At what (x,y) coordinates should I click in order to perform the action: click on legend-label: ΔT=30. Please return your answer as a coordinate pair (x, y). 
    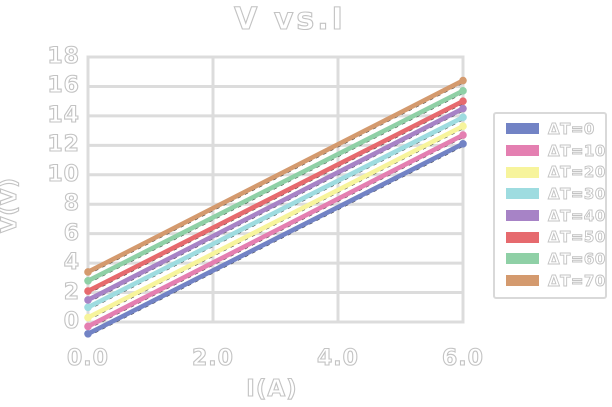
    Looking at the image, I should click on (577, 193).